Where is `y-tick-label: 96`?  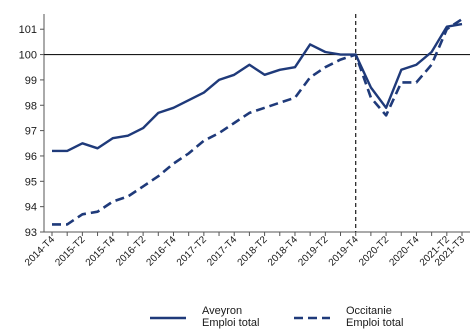
y-tick-label: 96 is located at coordinates (31, 157).